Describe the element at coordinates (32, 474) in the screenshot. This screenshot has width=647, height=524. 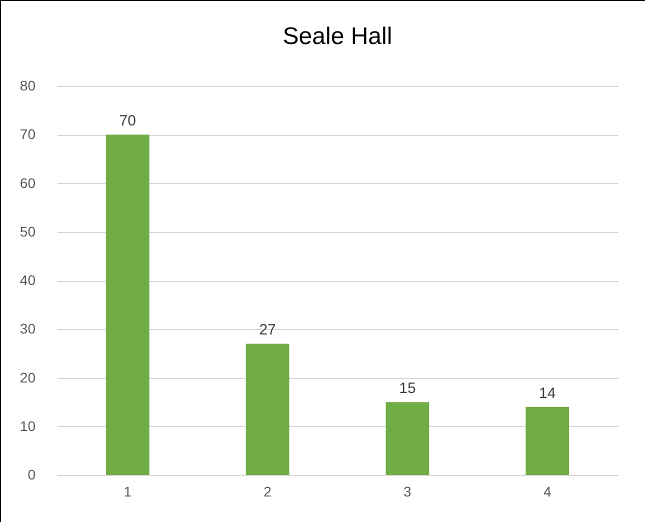
I see `y-tick-label: 0` at that location.